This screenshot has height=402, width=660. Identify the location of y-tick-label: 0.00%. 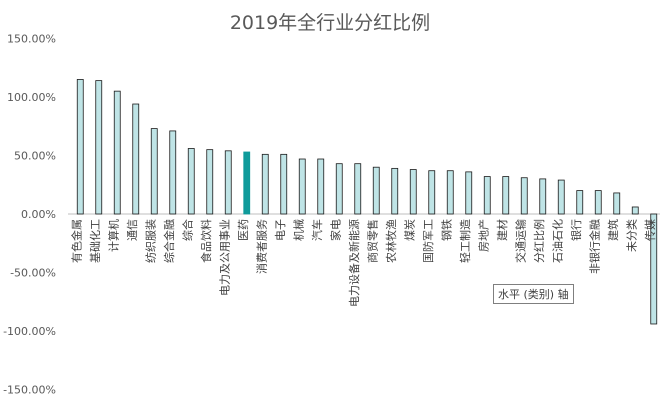
(38, 214).